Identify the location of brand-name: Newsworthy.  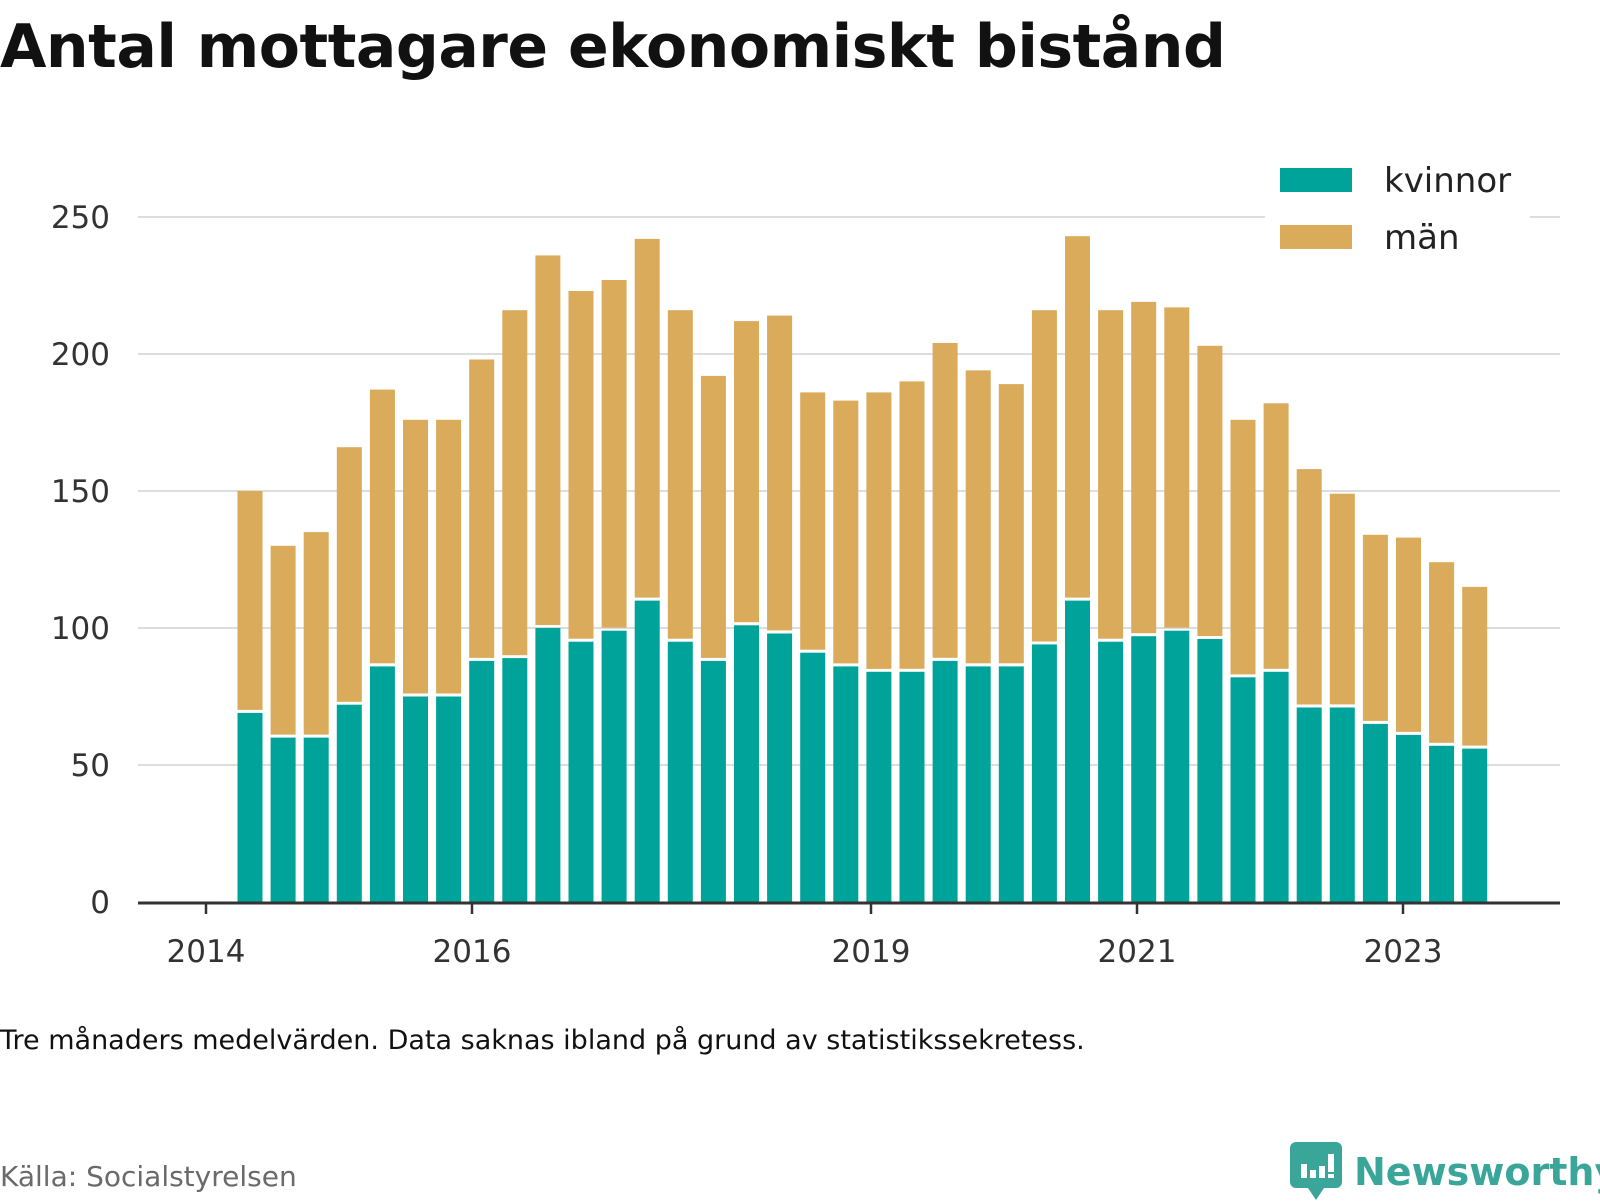
(1477, 1172).